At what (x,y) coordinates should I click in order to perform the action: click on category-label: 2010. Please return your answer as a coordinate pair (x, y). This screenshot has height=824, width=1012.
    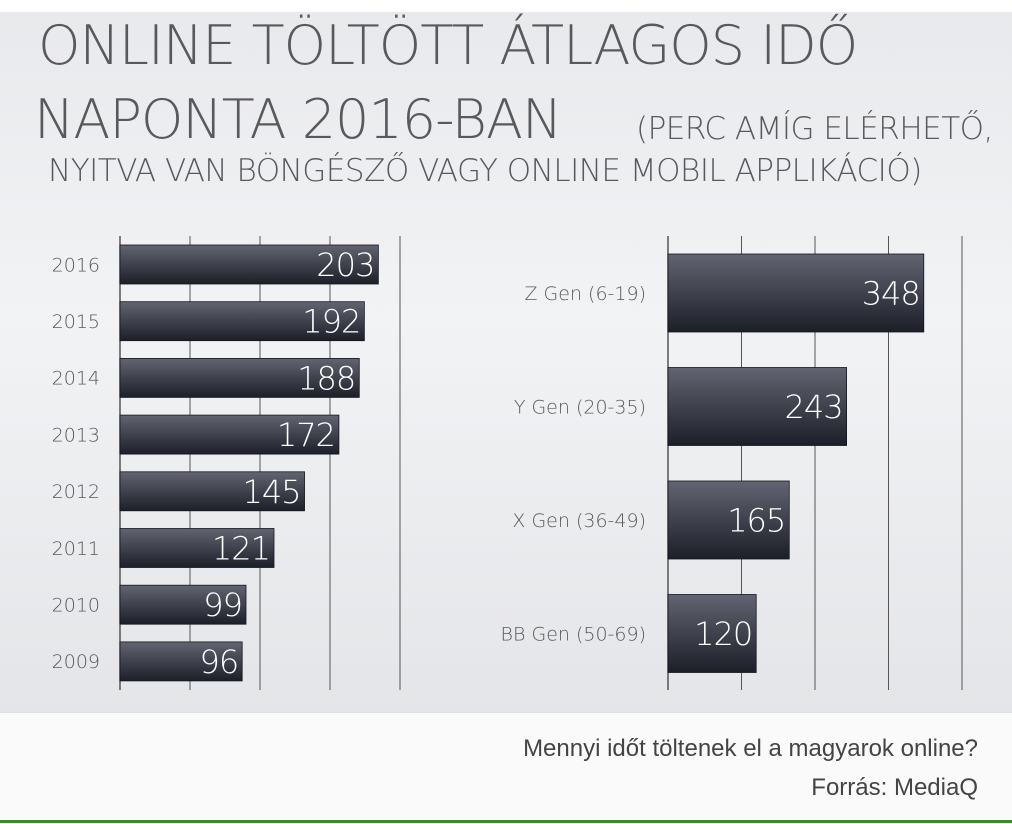
    Looking at the image, I should click on (76, 606).